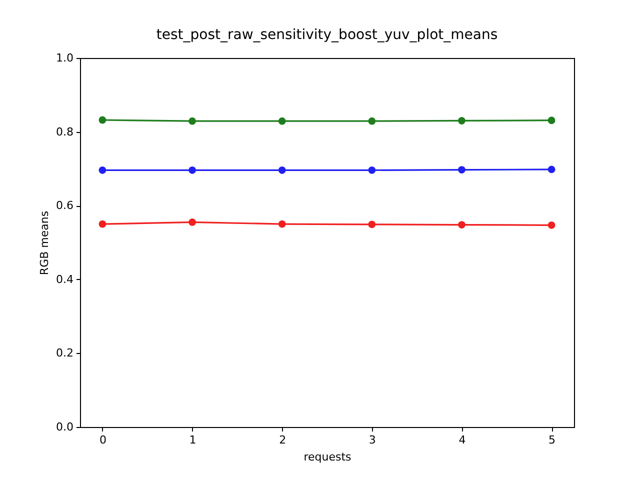 The width and height of the screenshot is (639, 479). Describe the element at coordinates (552, 440) in the screenshot. I see `x-tick-label: 5` at that location.